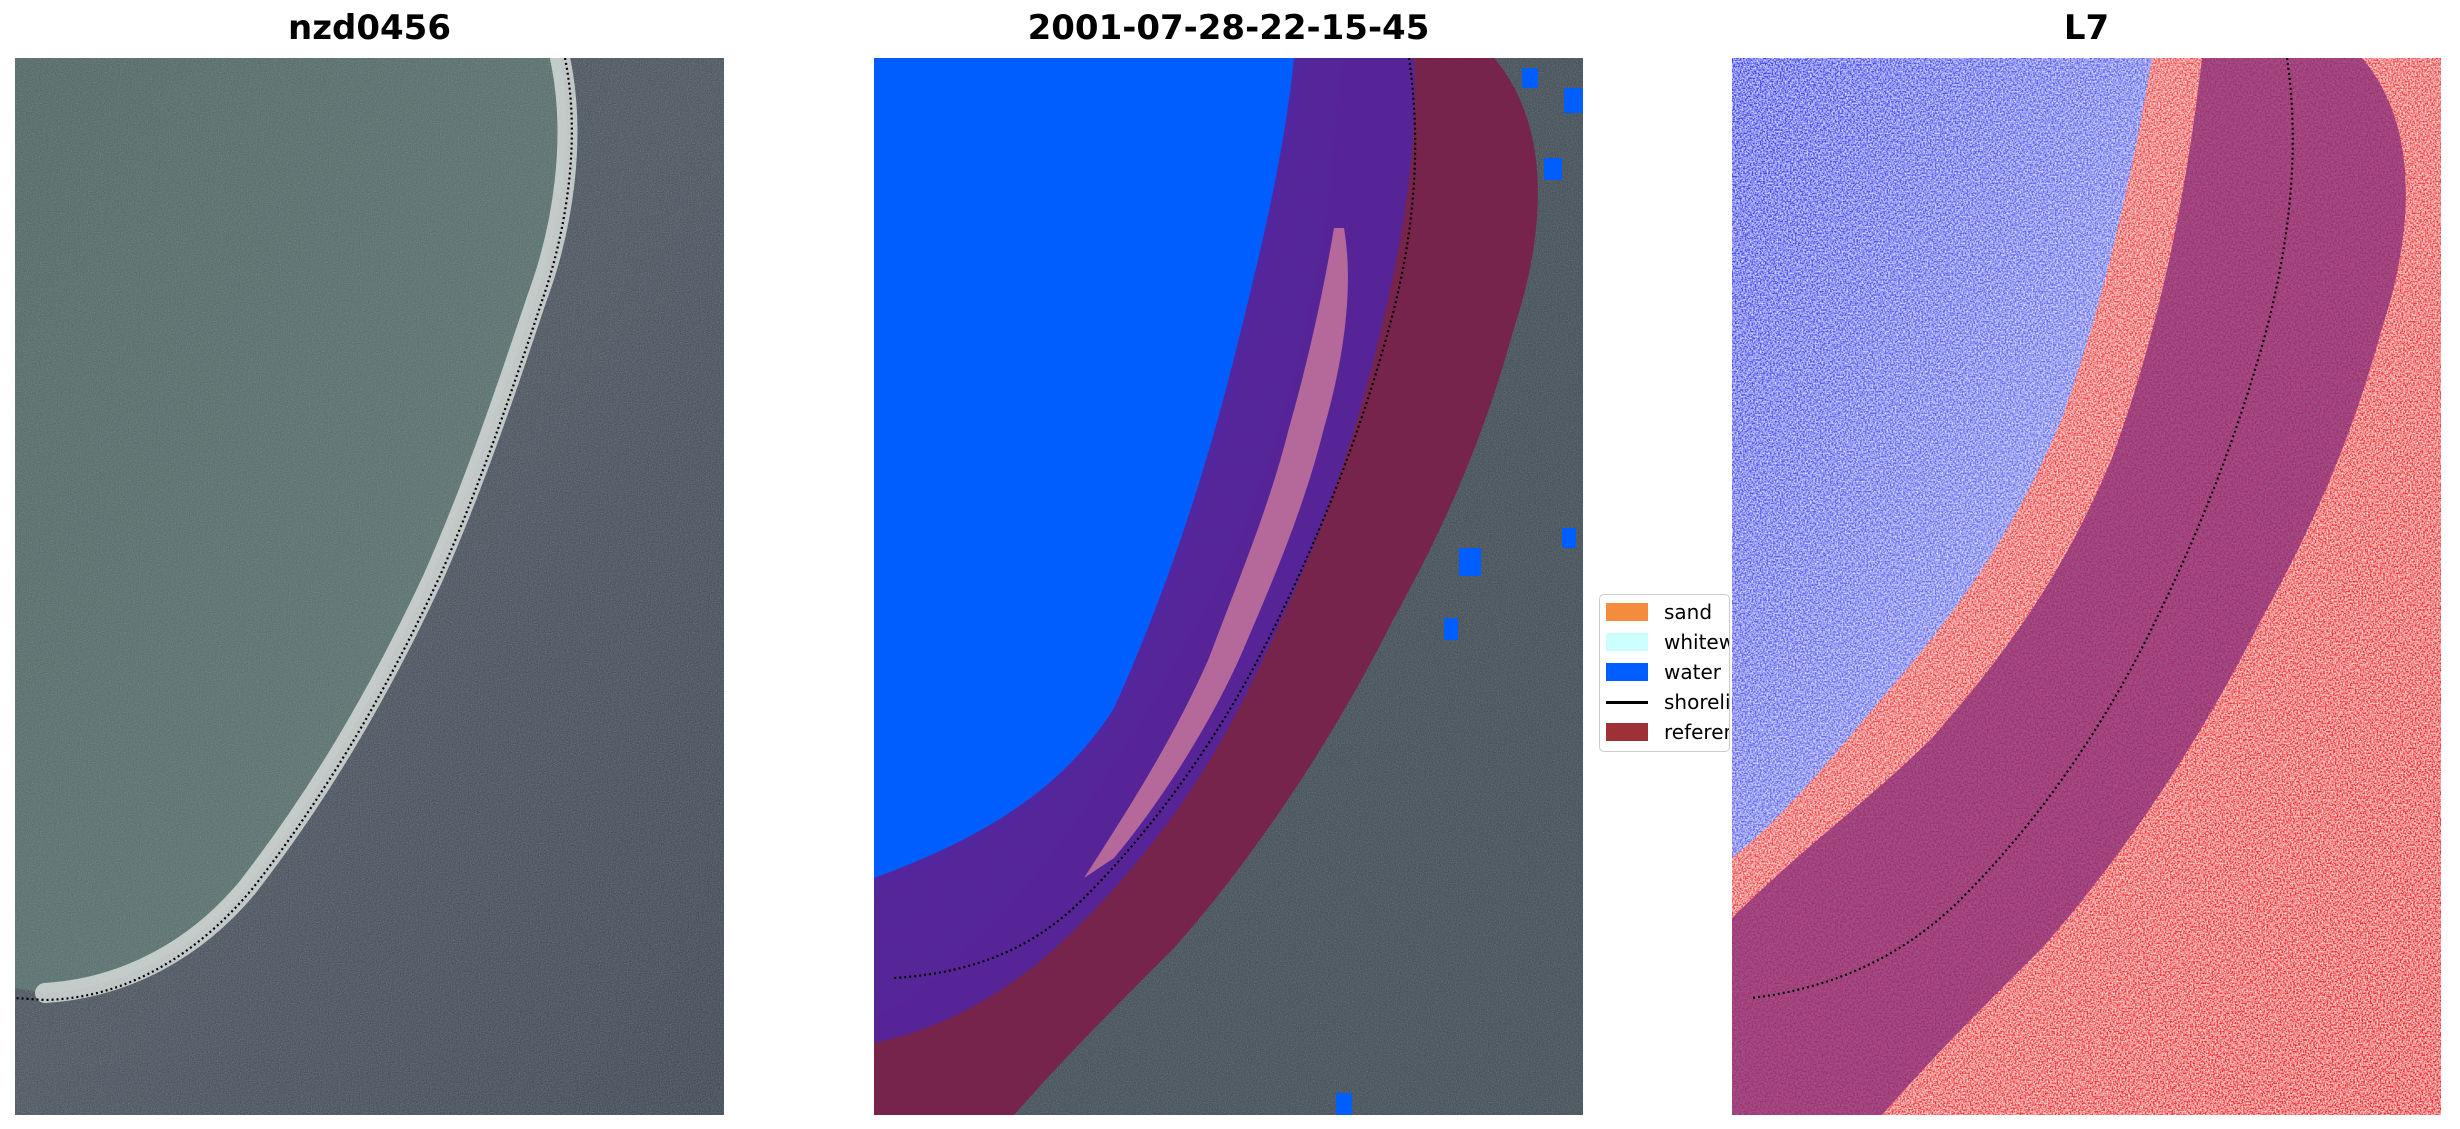  I want to click on legend-label-water: water, so click(1692, 672).